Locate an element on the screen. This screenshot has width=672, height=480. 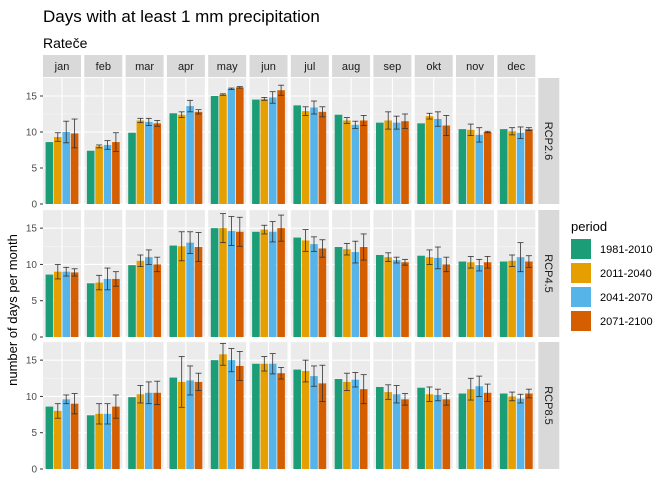
strip-jan is located at coordinates (62, 66).